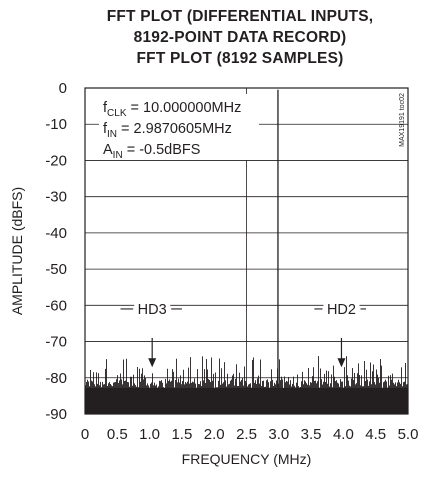  I want to click on y-tick-label-8: -80, so click(56, 378).